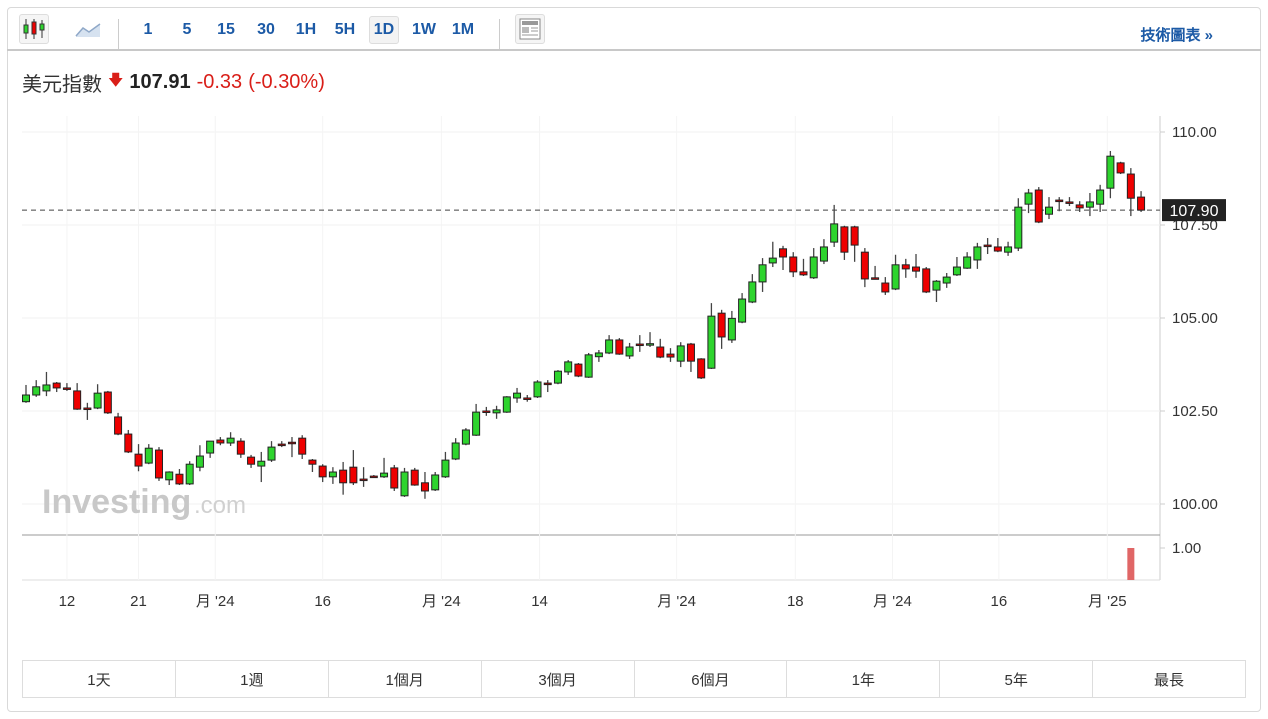 This screenshot has height=719, width=1268. What do you see at coordinates (463, 29) in the screenshot?
I see `interval-1m: 1M` at bounding box center [463, 29].